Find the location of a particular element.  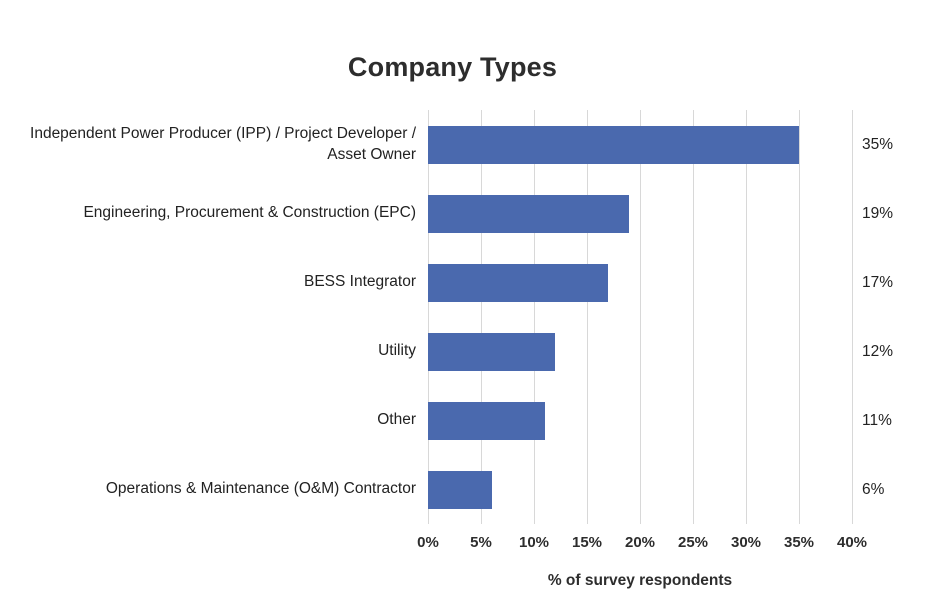

value-label: 19% is located at coordinates (878, 213).